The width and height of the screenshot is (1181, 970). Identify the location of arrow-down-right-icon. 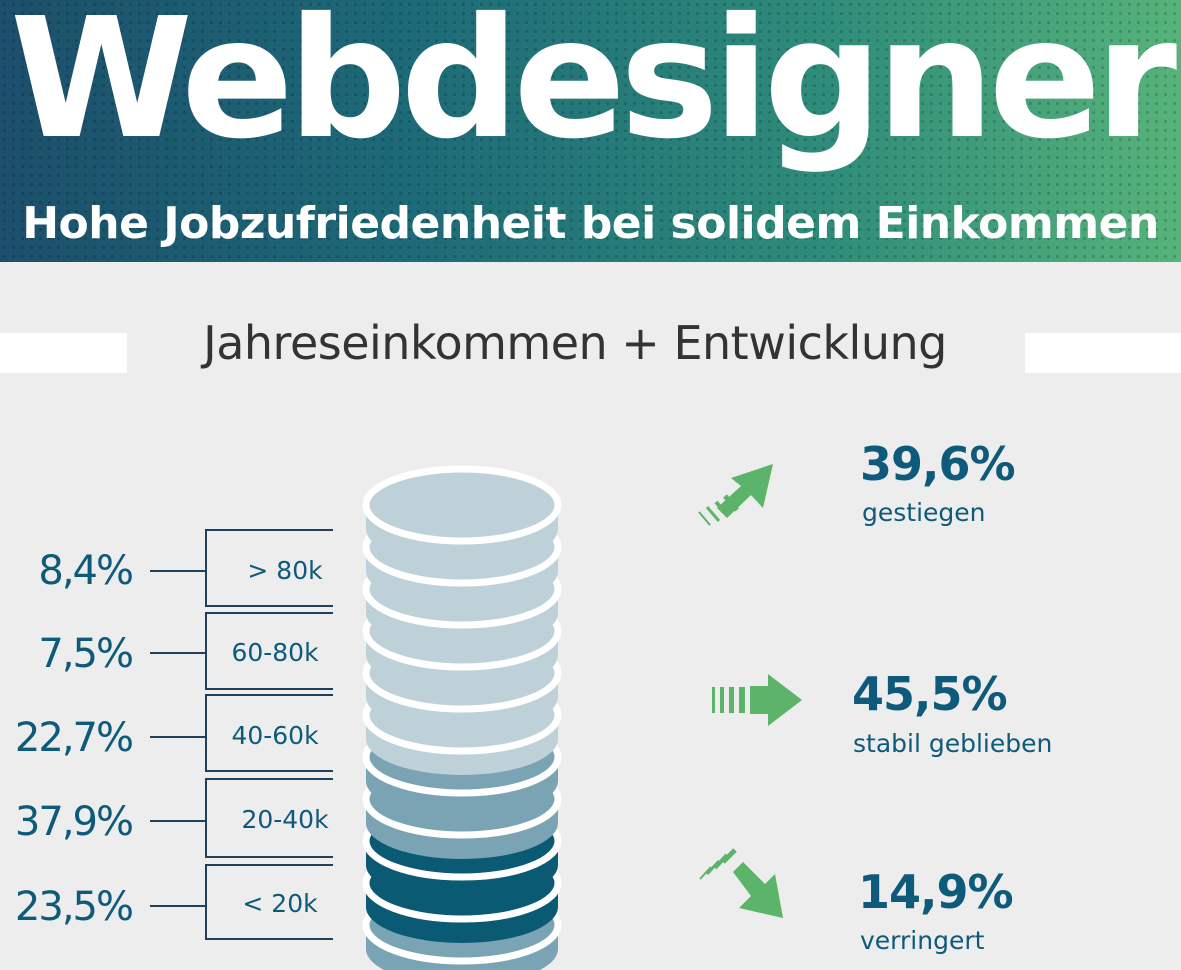
(741, 883).